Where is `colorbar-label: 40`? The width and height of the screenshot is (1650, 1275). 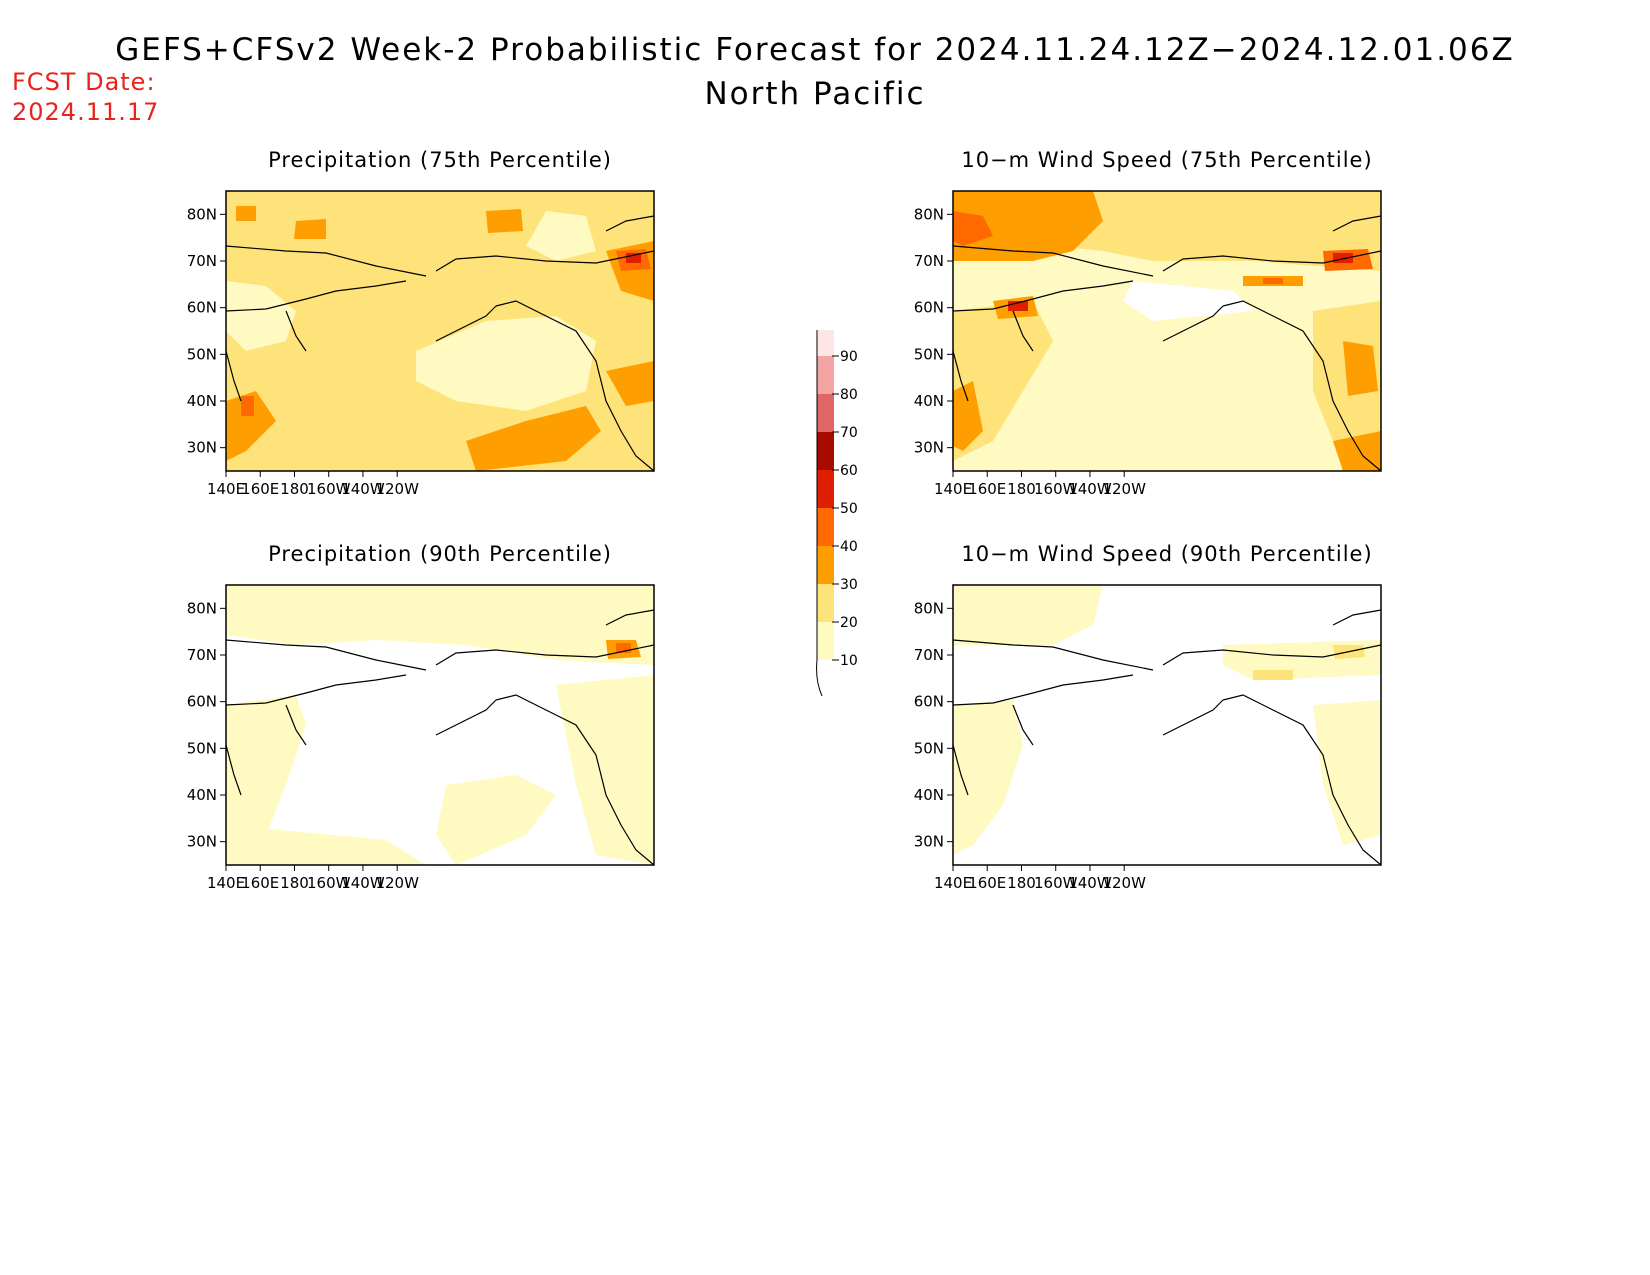
colorbar-label: 40 is located at coordinates (849, 547).